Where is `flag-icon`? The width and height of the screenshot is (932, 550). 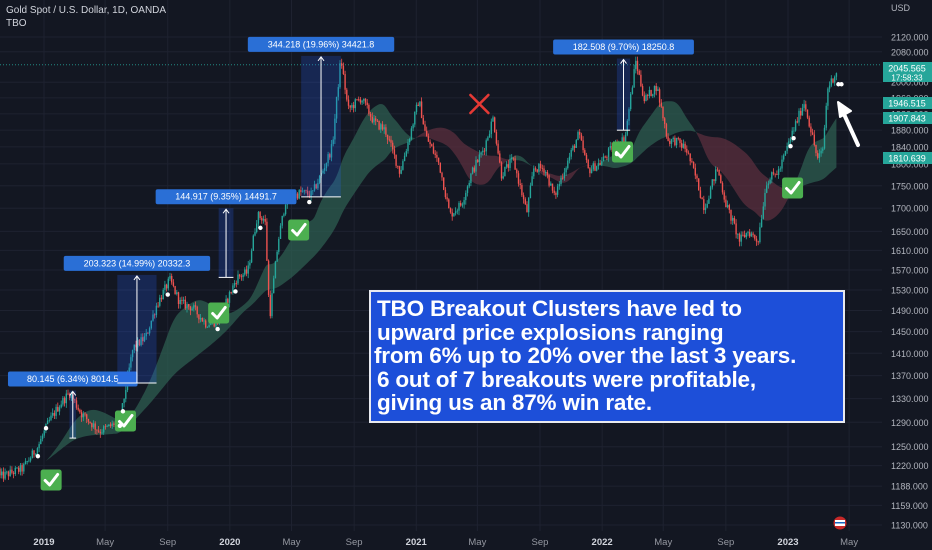 flag-icon is located at coordinates (840, 523).